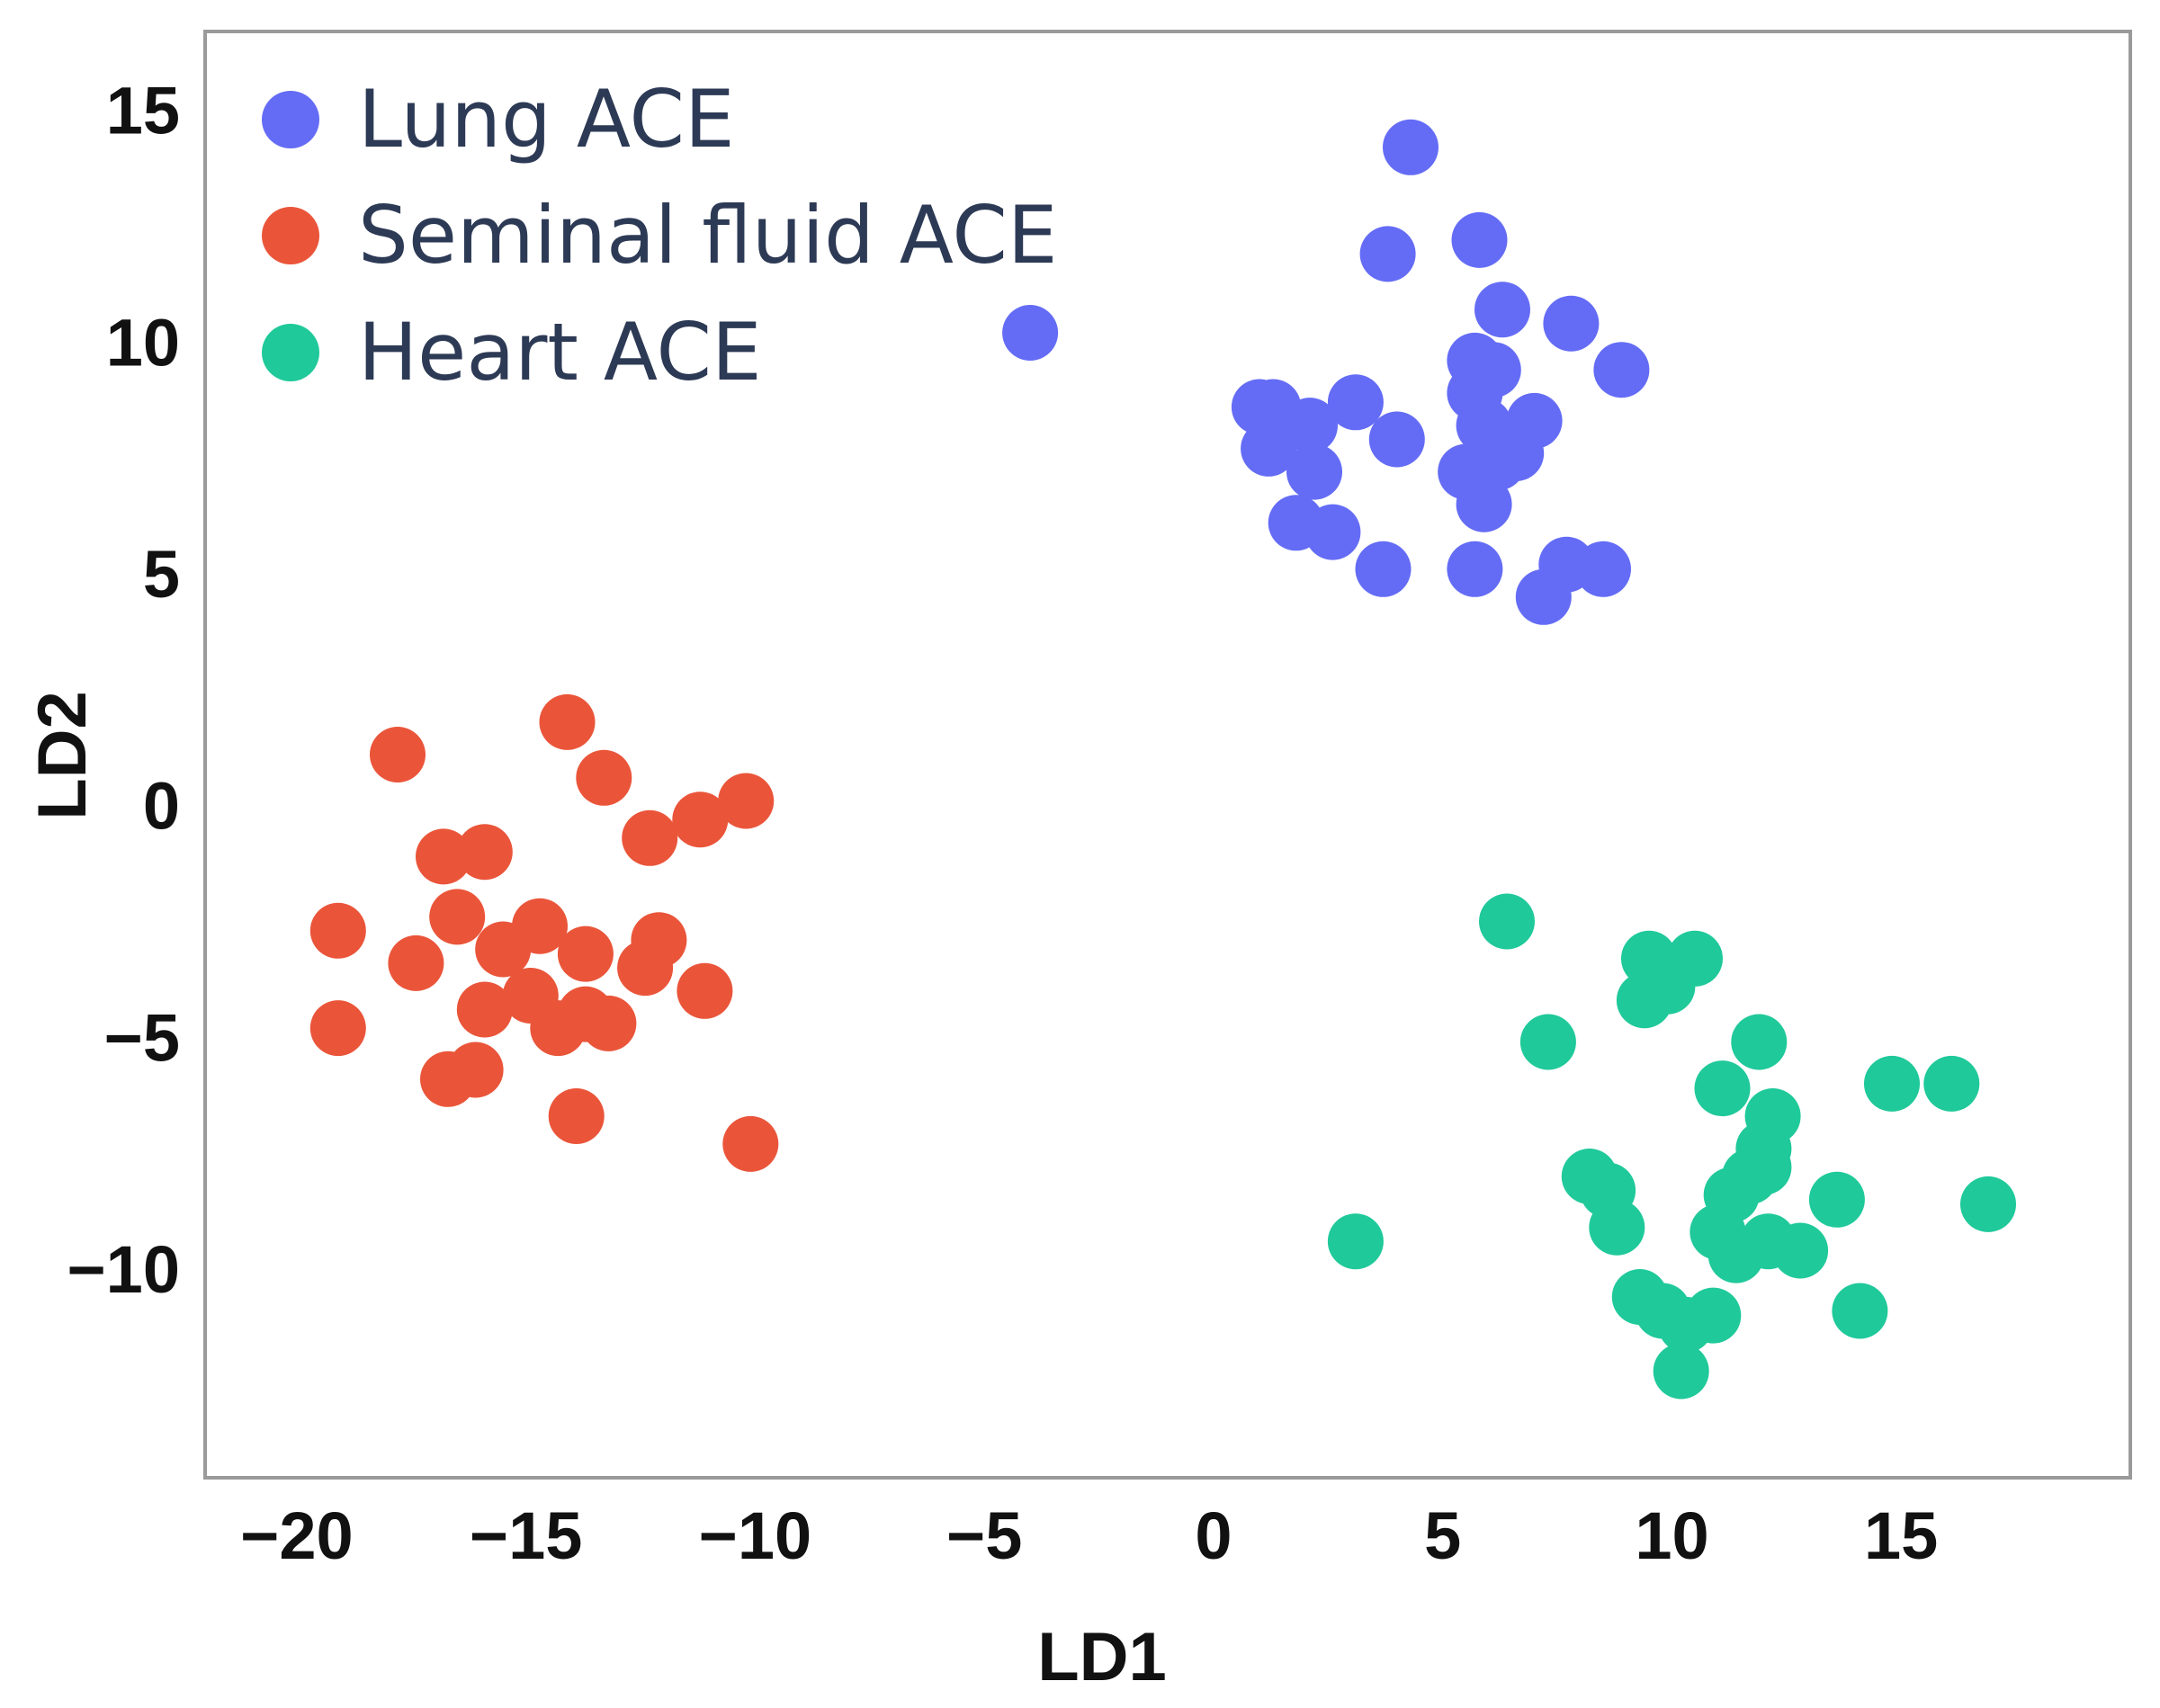 Image resolution: width=2160 pixels, height=1708 pixels. What do you see at coordinates (161, 574) in the screenshot?
I see `y-tick-label: 5` at bounding box center [161, 574].